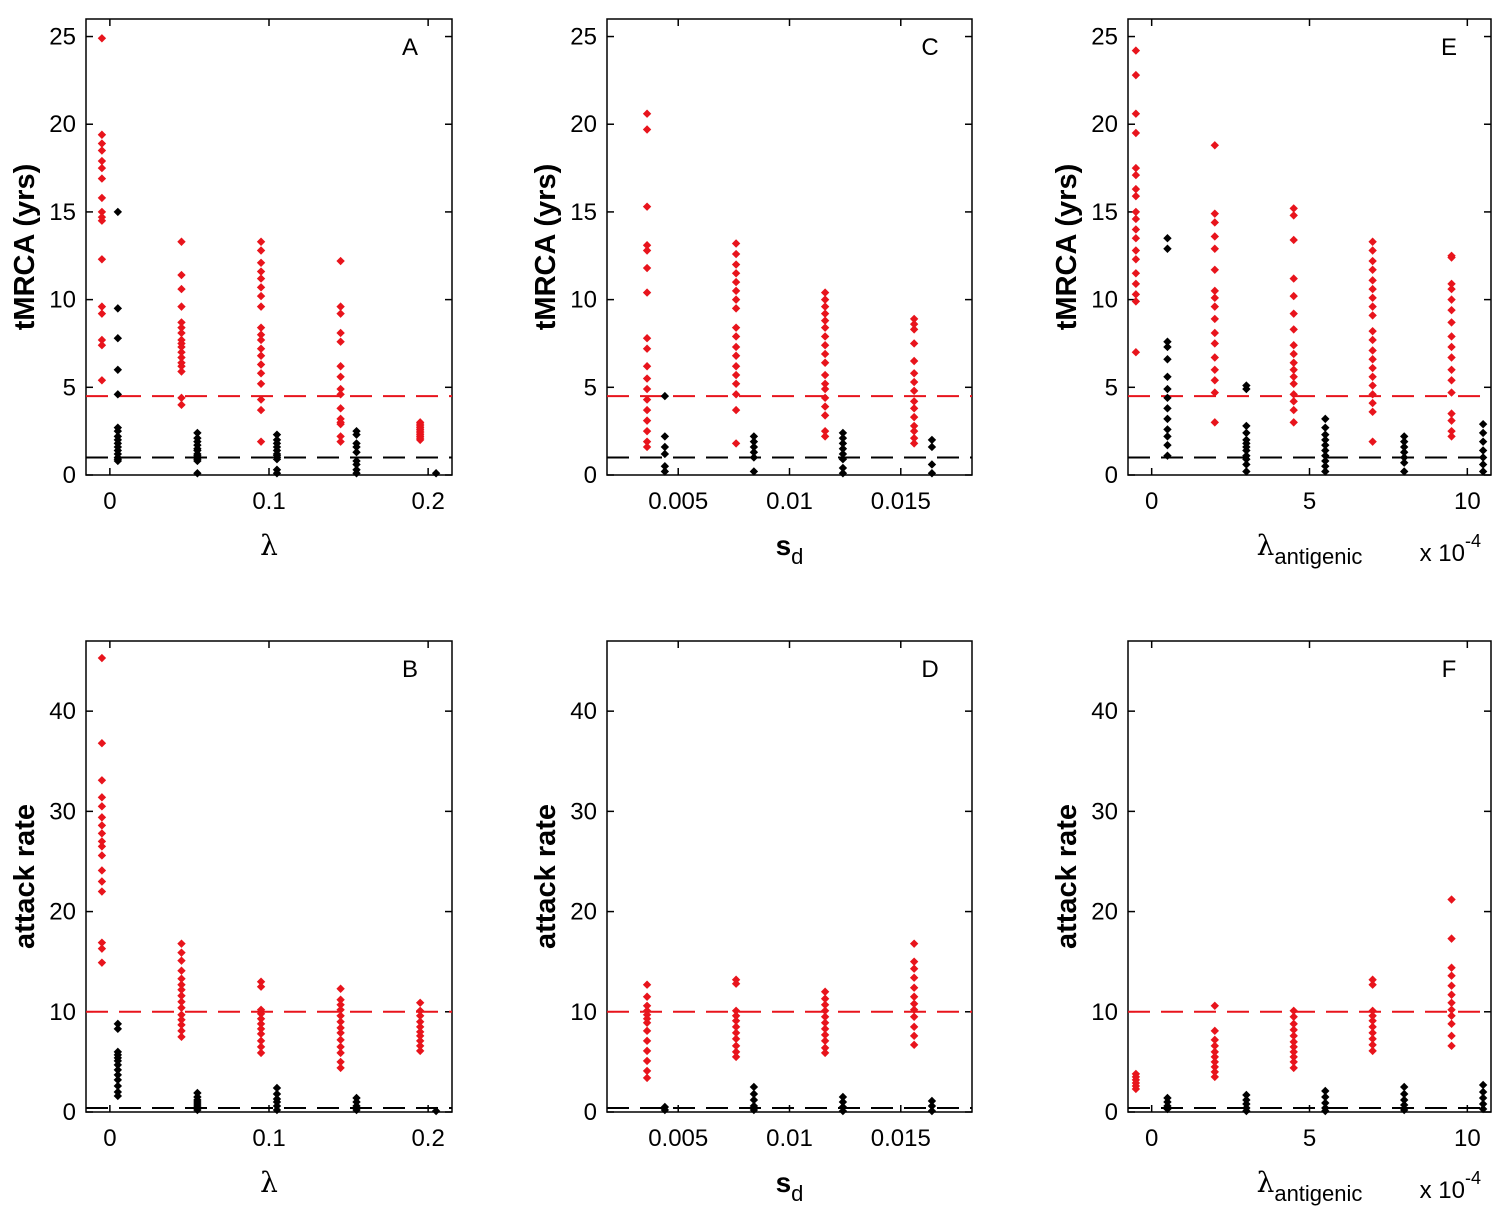 The height and width of the screenshot is (1214, 1500). What do you see at coordinates (789, 501) in the screenshot?
I see `x-tick-label: 0.01` at bounding box center [789, 501].